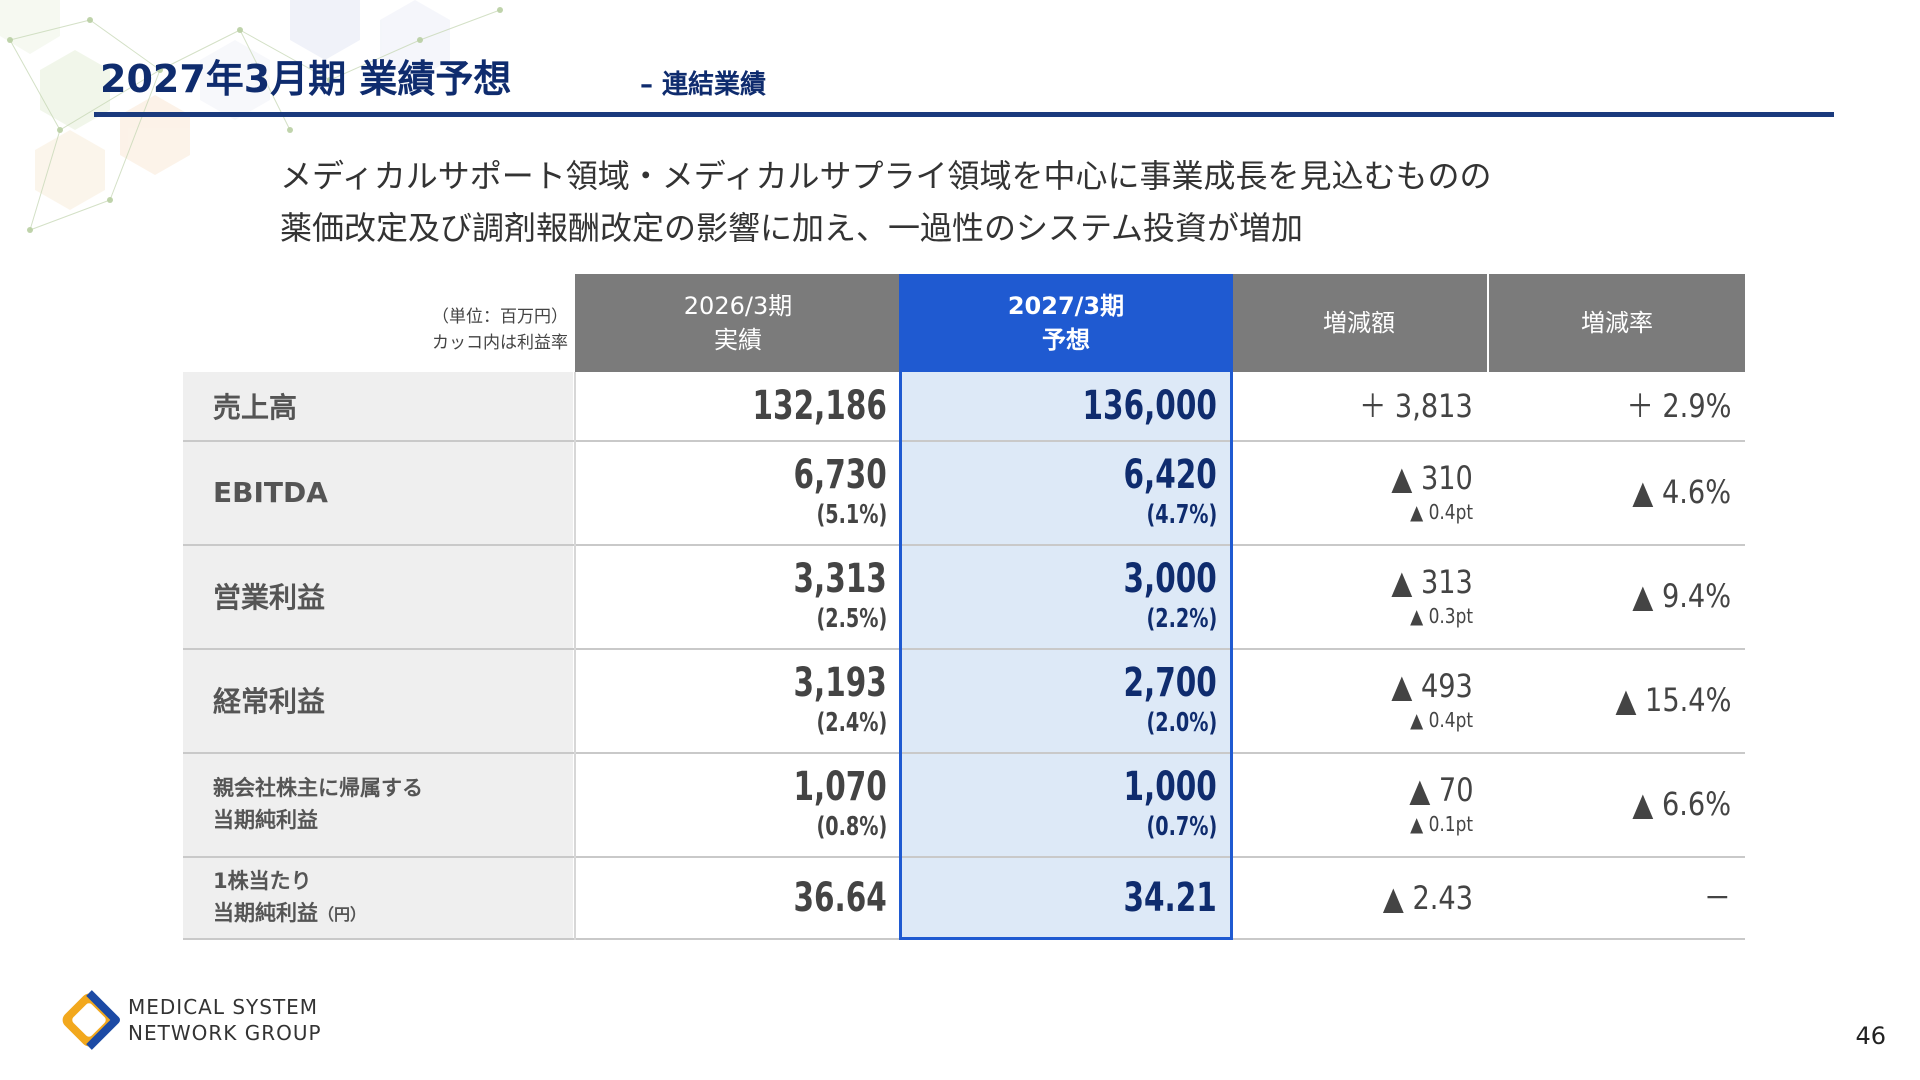 Image resolution: width=1920 pixels, height=1080 pixels. What do you see at coordinates (342, 914) in the screenshot?
I see `row-label-unit: （円）` at bounding box center [342, 914].